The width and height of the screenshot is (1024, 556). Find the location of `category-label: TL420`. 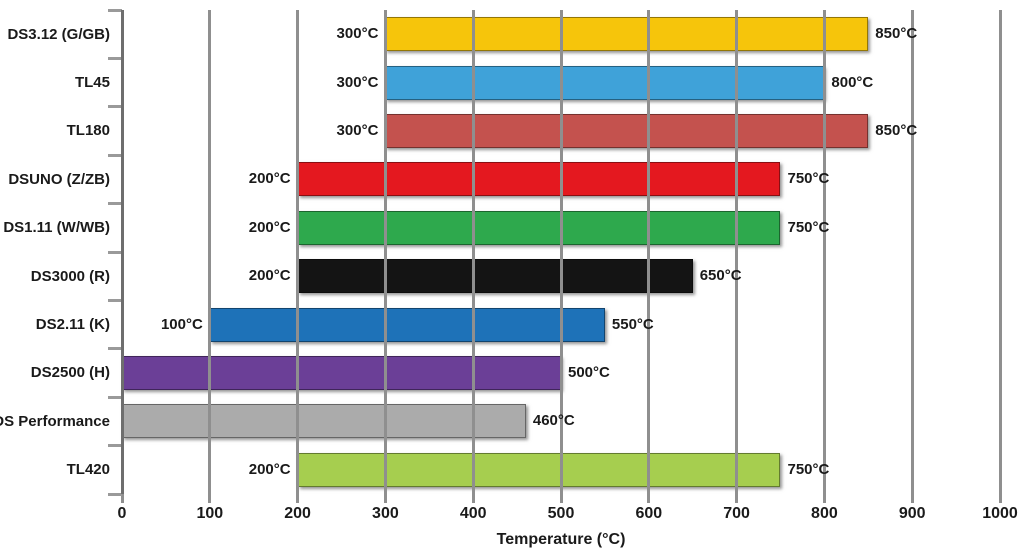

category-label: TL420 is located at coordinates (88, 470).